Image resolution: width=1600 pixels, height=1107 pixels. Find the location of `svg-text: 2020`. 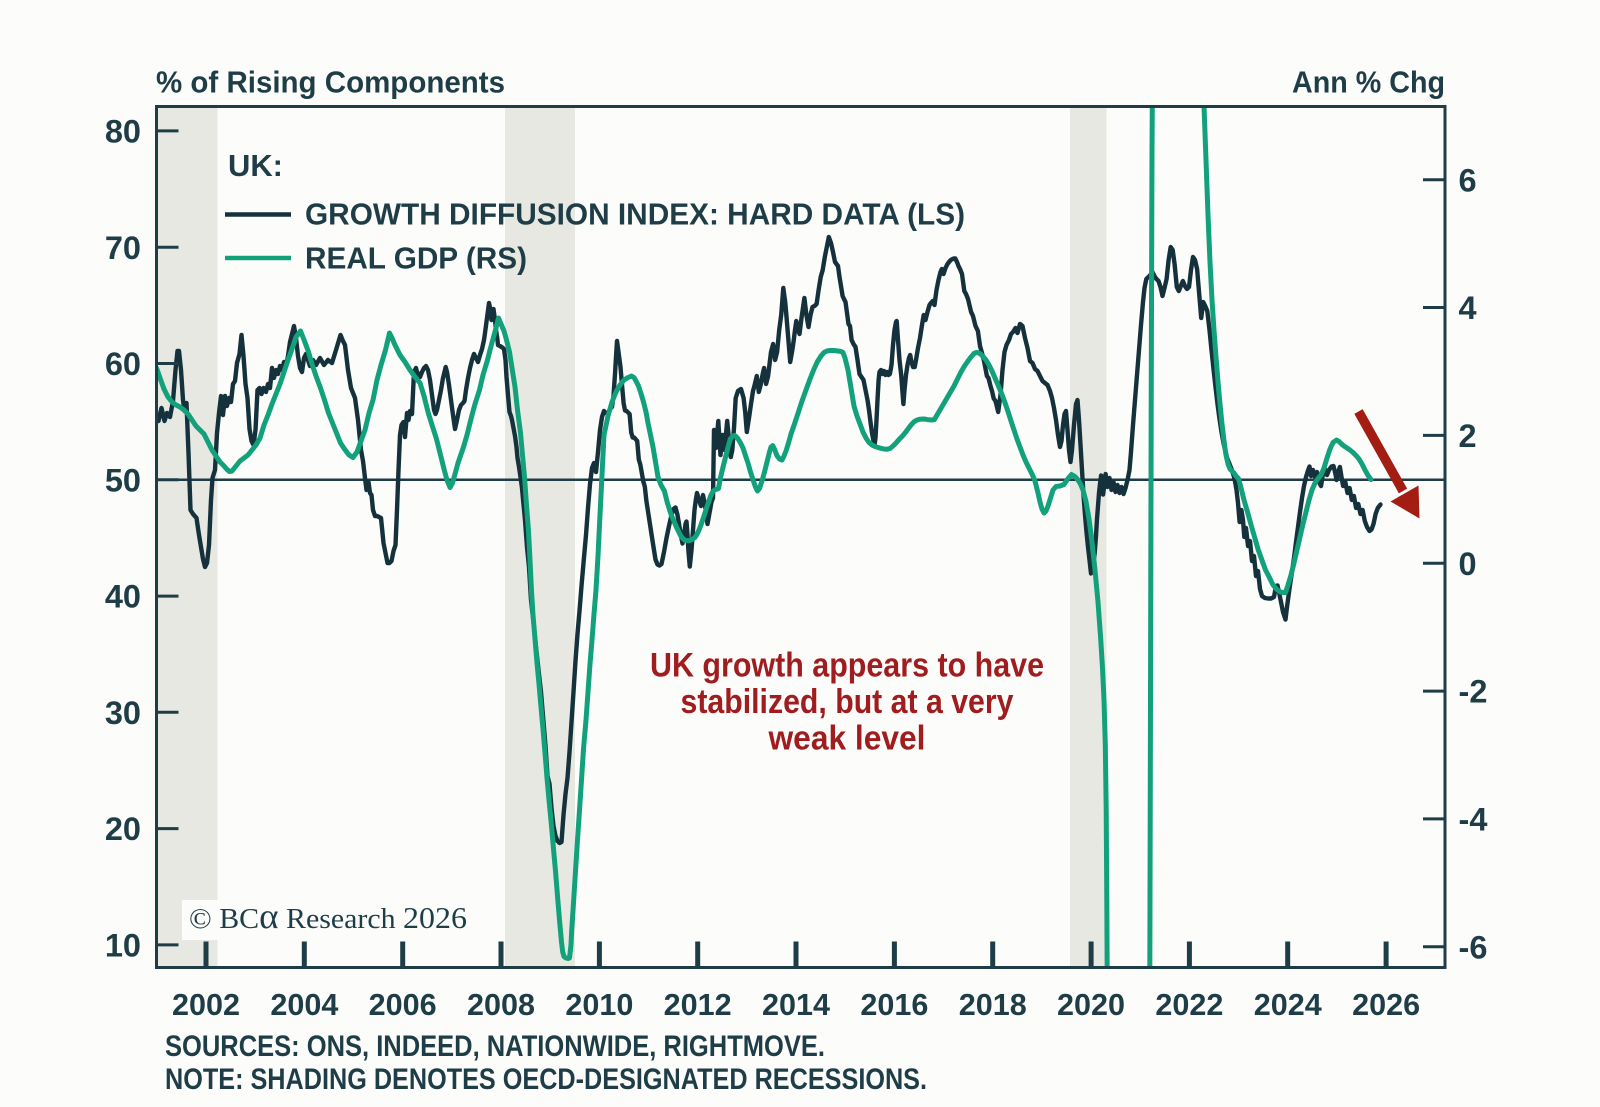

svg-text: 2020 is located at coordinates (1091, 1005).